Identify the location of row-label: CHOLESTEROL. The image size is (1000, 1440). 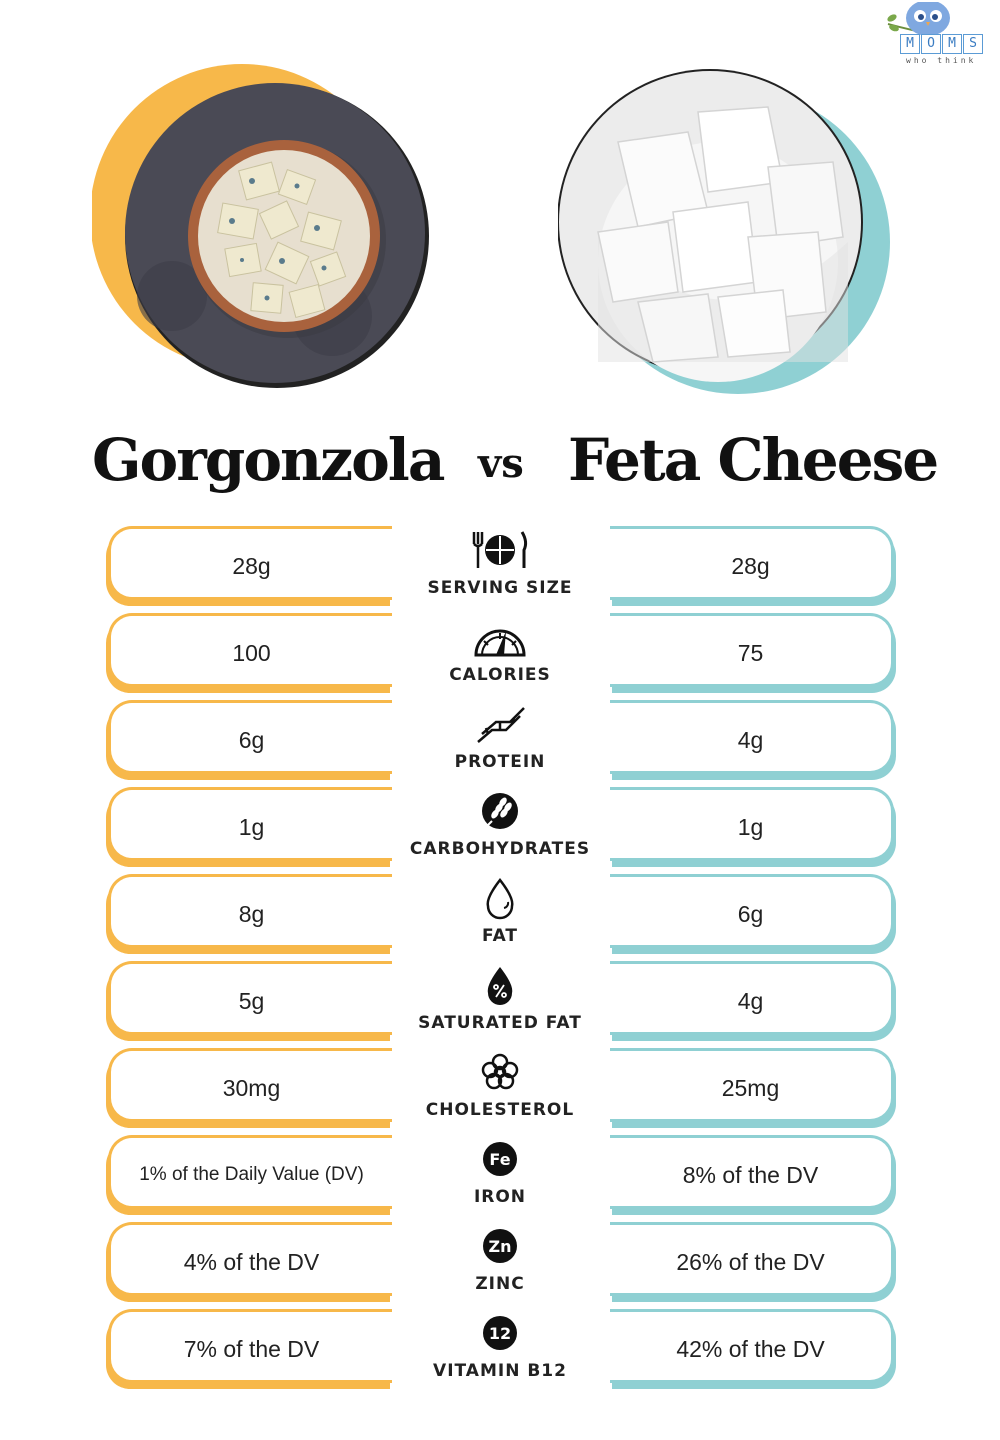
(500, 1110).